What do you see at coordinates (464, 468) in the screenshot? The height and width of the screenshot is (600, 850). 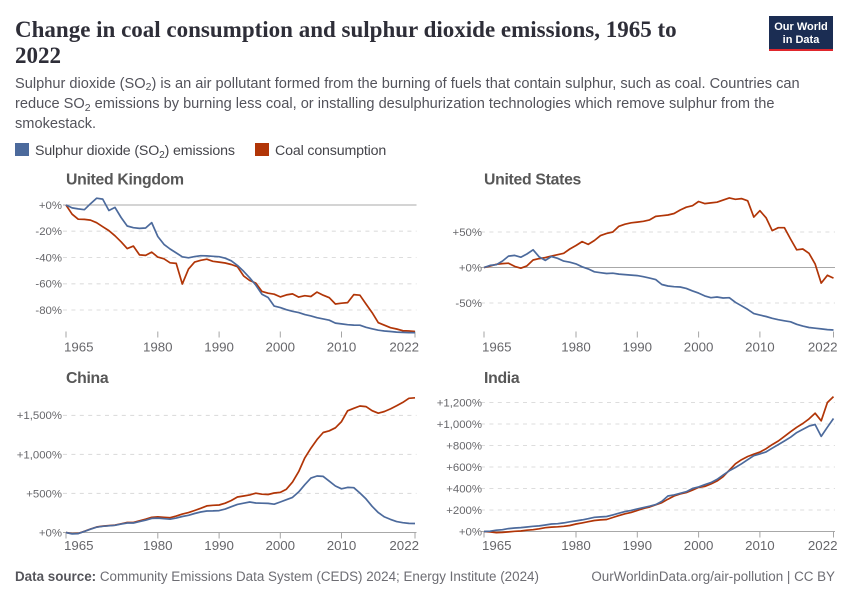 I see `svg-text: +600%` at bounding box center [464, 468].